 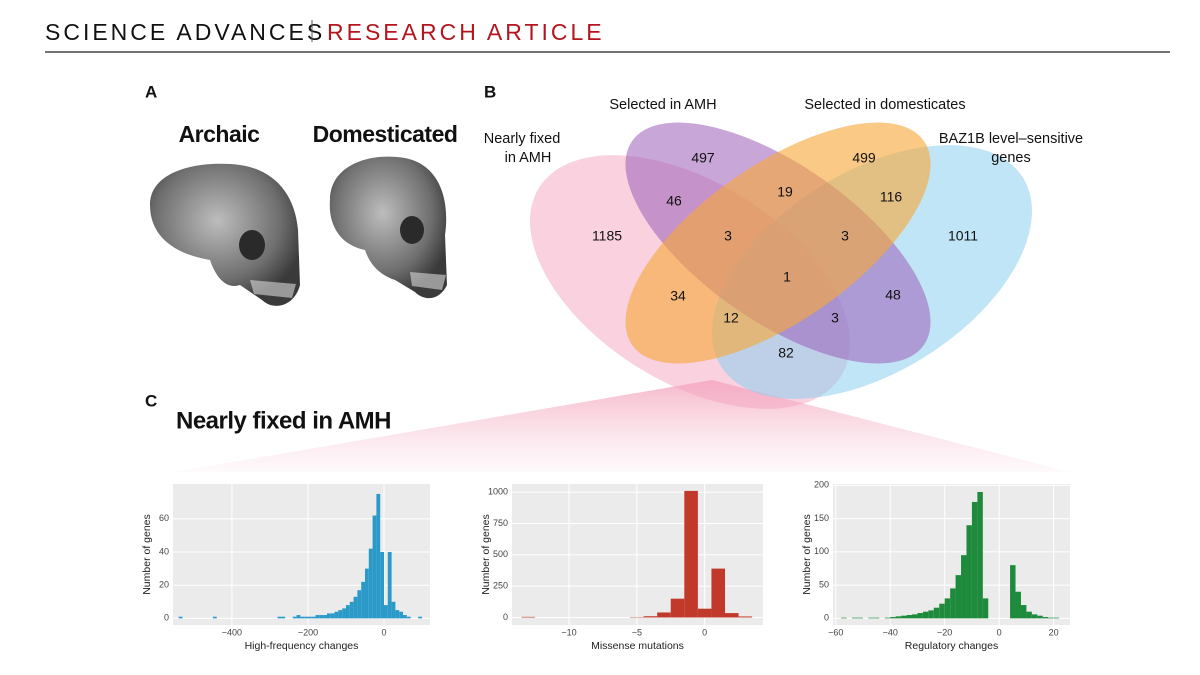 What do you see at coordinates (778, 243) in the screenshot?
I see `venn-set` at bounding box center [778, 243].